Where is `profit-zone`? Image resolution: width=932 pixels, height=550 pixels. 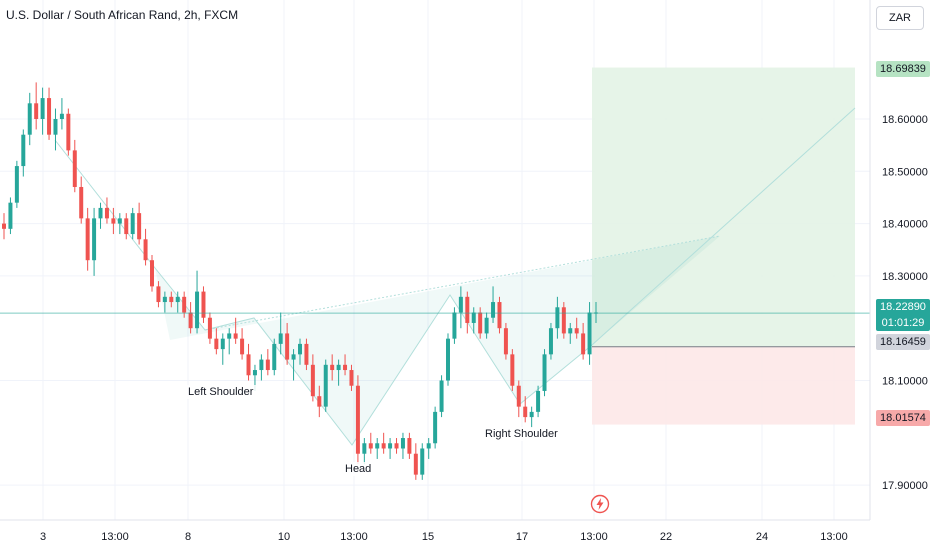
profit-zone is located at coordinates (723, 207).